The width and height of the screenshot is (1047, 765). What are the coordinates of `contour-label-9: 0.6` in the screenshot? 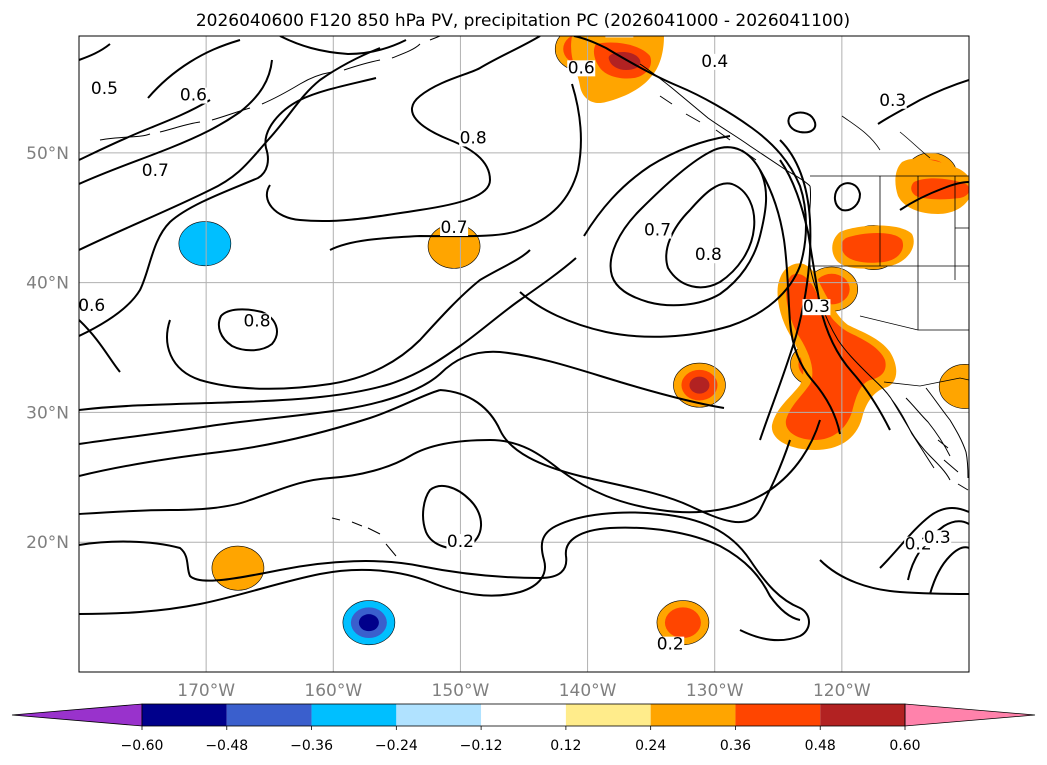 It's located at (581, 68).